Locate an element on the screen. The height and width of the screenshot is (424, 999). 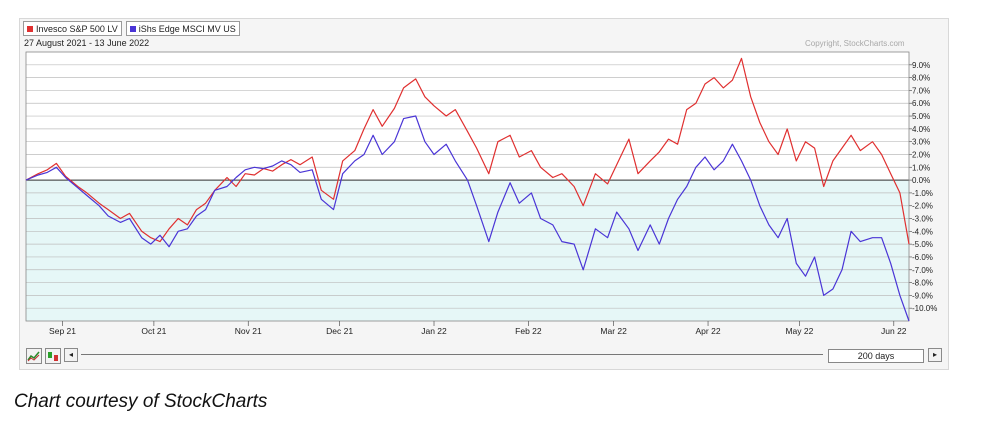
y-tick-label: 8.0% is located at coordinates (921, 78).